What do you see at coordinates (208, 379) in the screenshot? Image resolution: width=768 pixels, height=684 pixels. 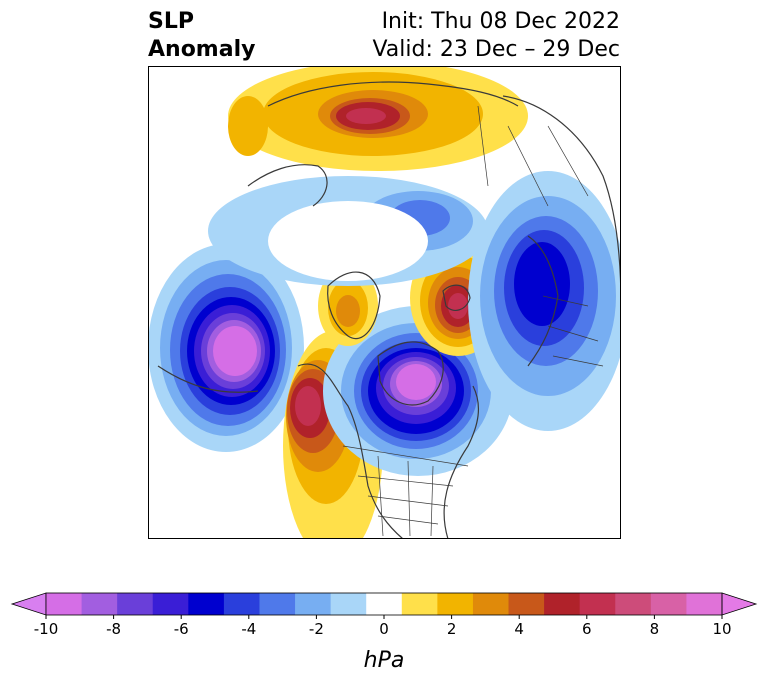 I see `aleutian-chain` at bounding box center [208, 379].